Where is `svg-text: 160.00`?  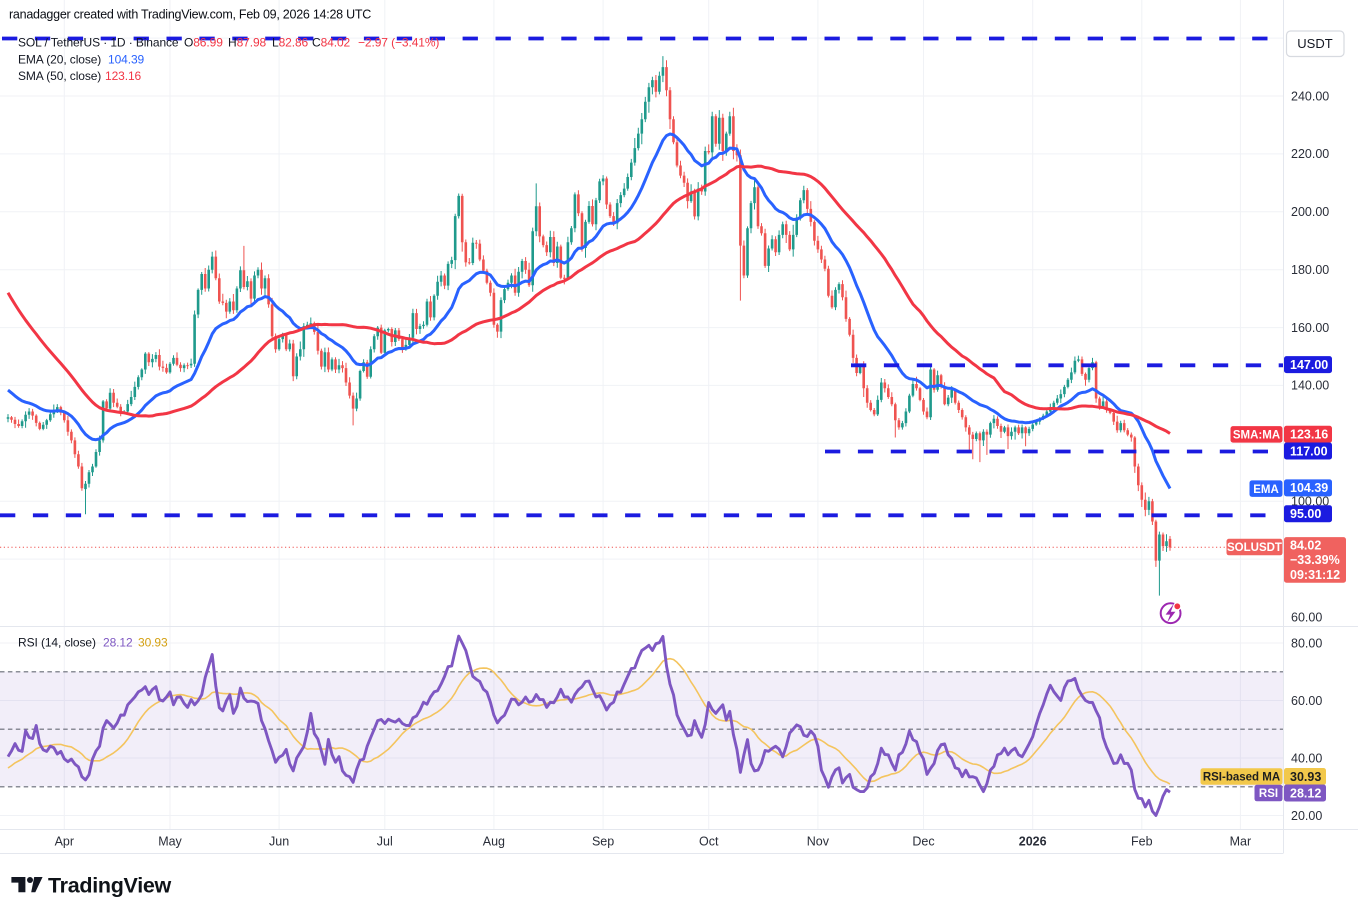
svg-text: 160.00 is located at coordinates (1310, 328).